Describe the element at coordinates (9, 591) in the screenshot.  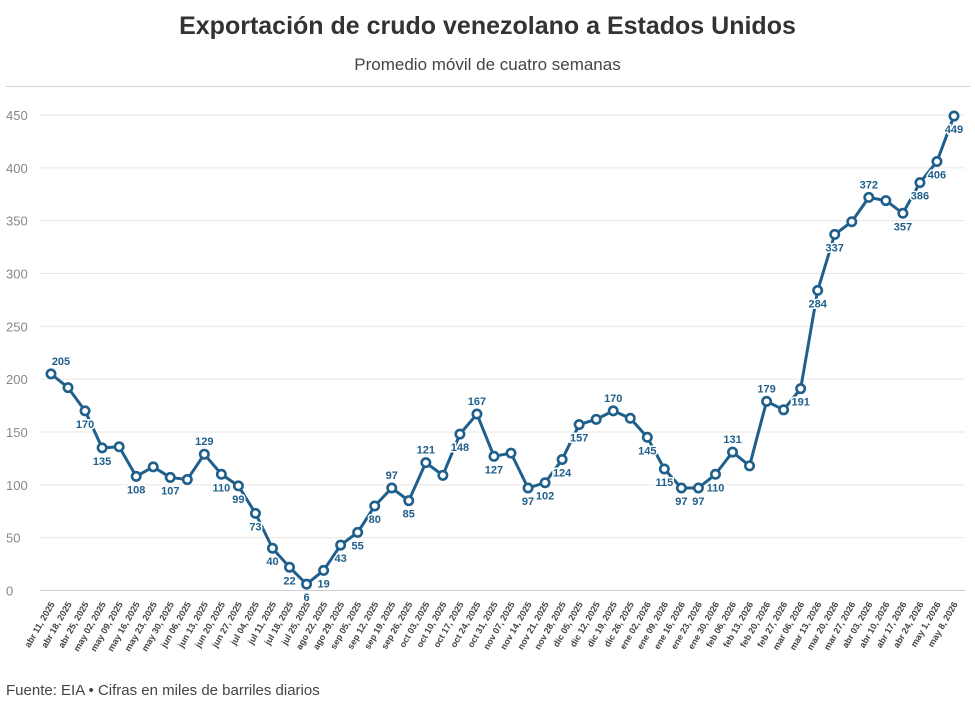
I see `y-tick-label: 0` at that location.